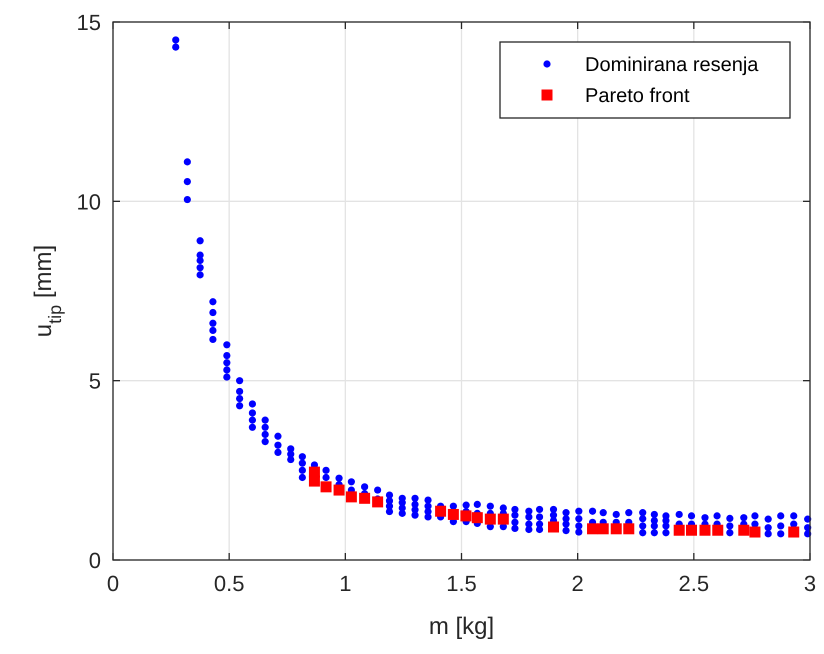  Describe the element at coordinates (578, 583) in the screenshot. I see `x-tick-label: 2` at that location.